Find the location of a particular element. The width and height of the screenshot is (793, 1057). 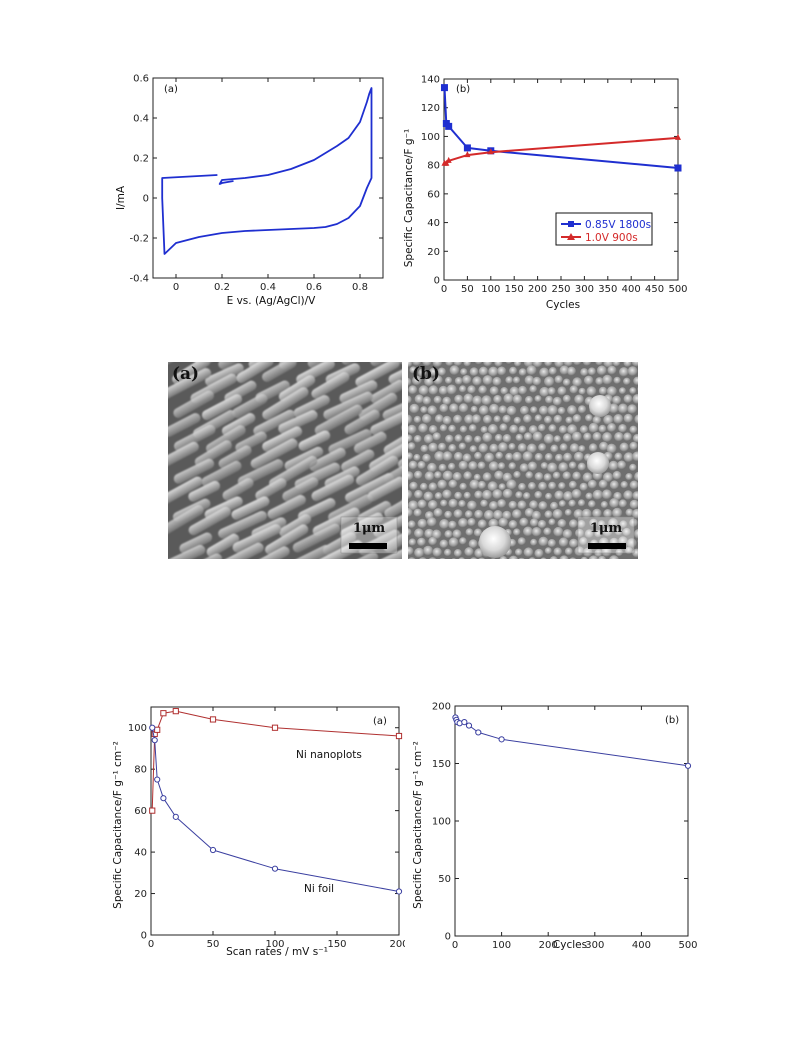

cv-frame is located at coordinates (268, 178).